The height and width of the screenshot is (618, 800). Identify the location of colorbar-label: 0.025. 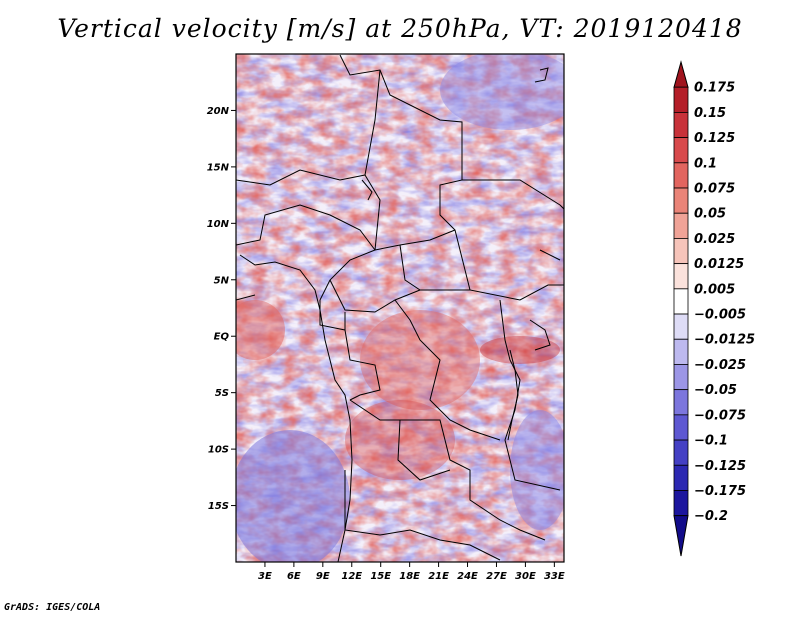
(714, 239).